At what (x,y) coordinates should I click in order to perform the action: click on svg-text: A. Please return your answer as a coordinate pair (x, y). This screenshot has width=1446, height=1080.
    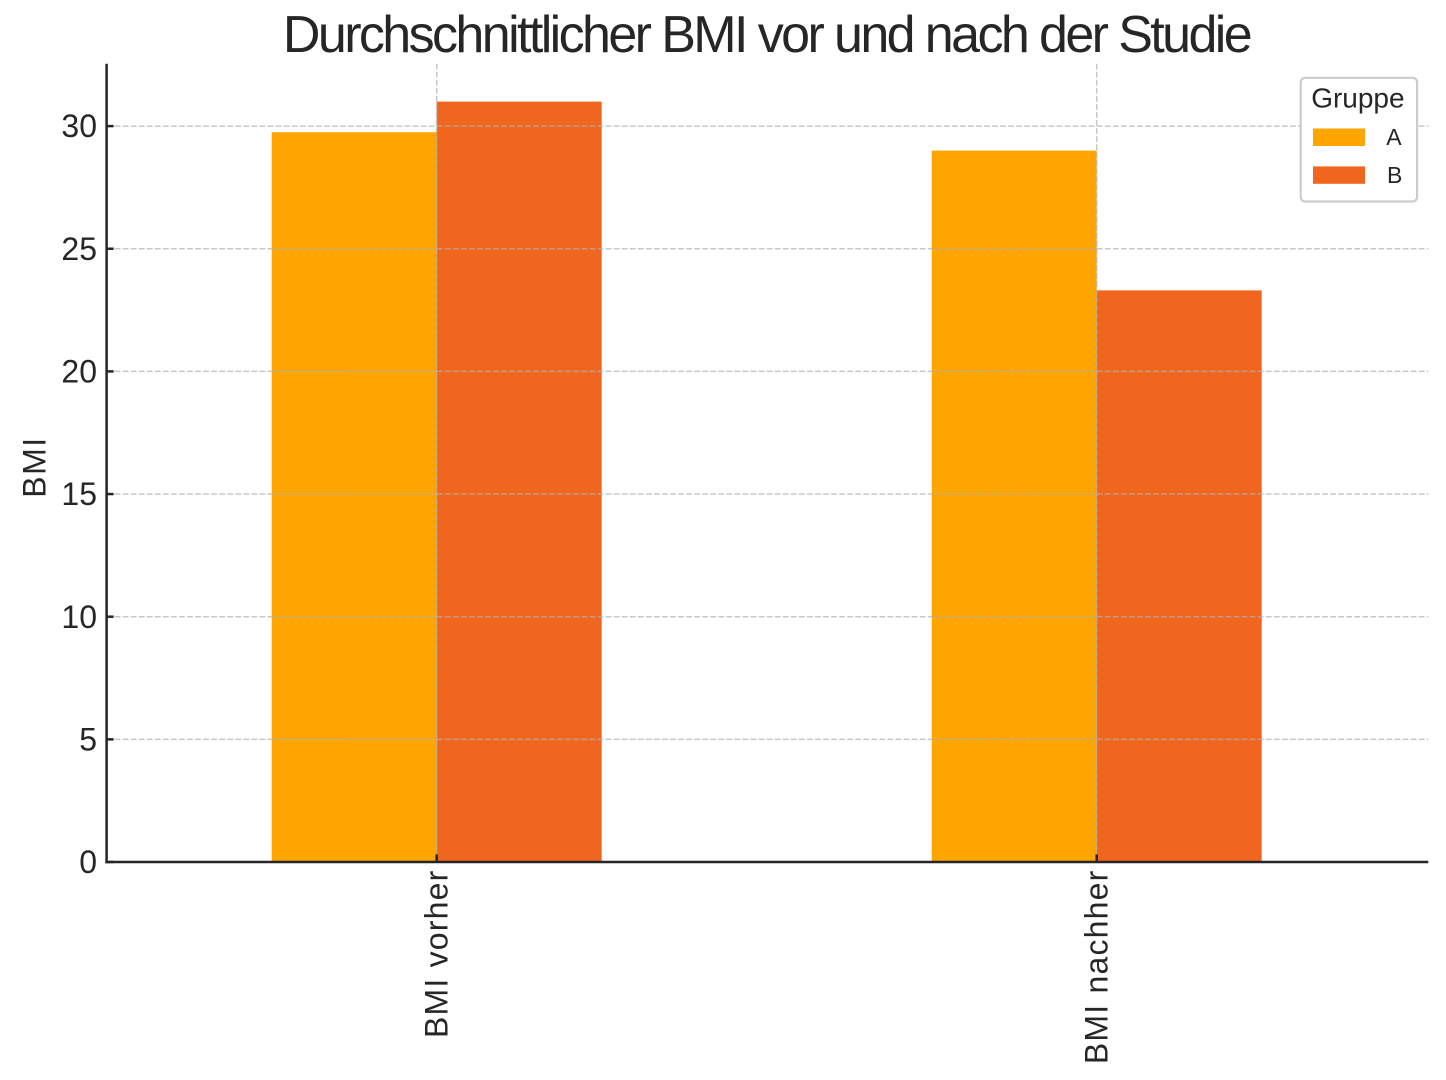
    Looking at the image, I should click on (1394, 137).